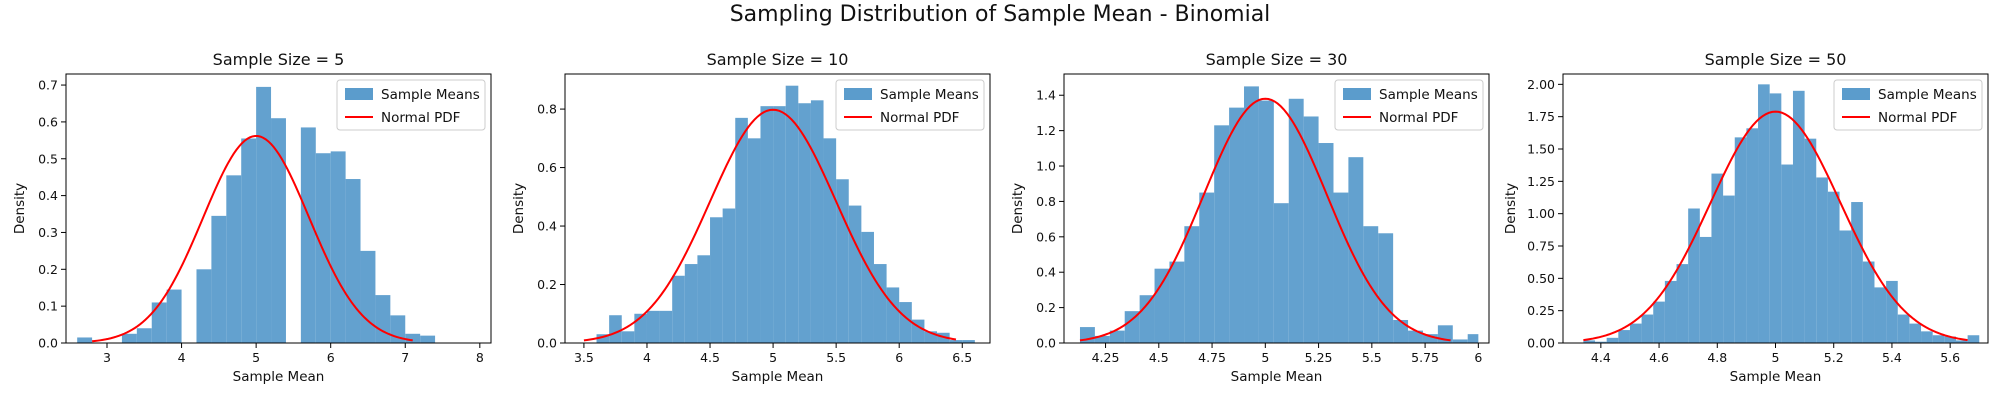  I want to click on y-tick-label: 1.00, so click(1541, 213).